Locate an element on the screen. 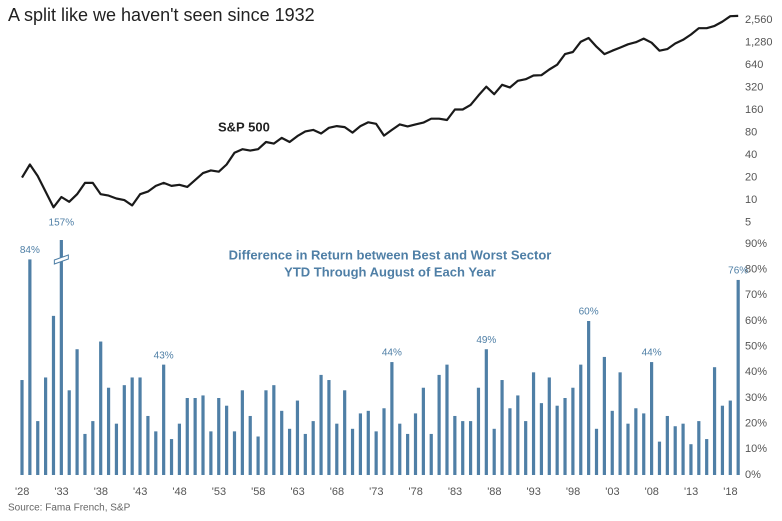 The width and height of the screenshot is (782, 521). value-label: 76% is located at coordinates (738, 271).